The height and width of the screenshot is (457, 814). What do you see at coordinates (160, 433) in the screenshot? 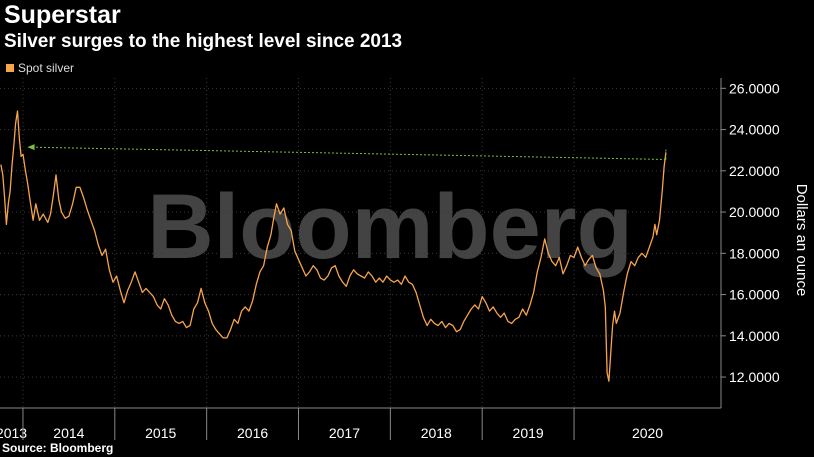
I see `x-tick-label: 2015` at bounding box center [160, 433].